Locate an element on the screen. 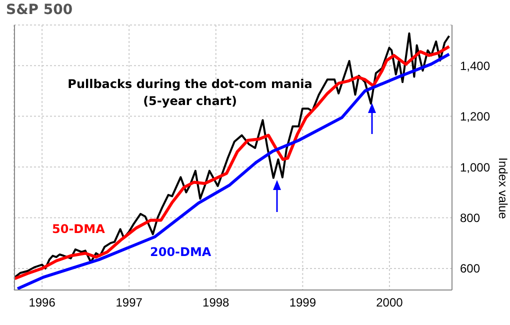 The width and height of the screenshot is (510, 325). y-axis-title: Index value is located at coordinates (503, 189).